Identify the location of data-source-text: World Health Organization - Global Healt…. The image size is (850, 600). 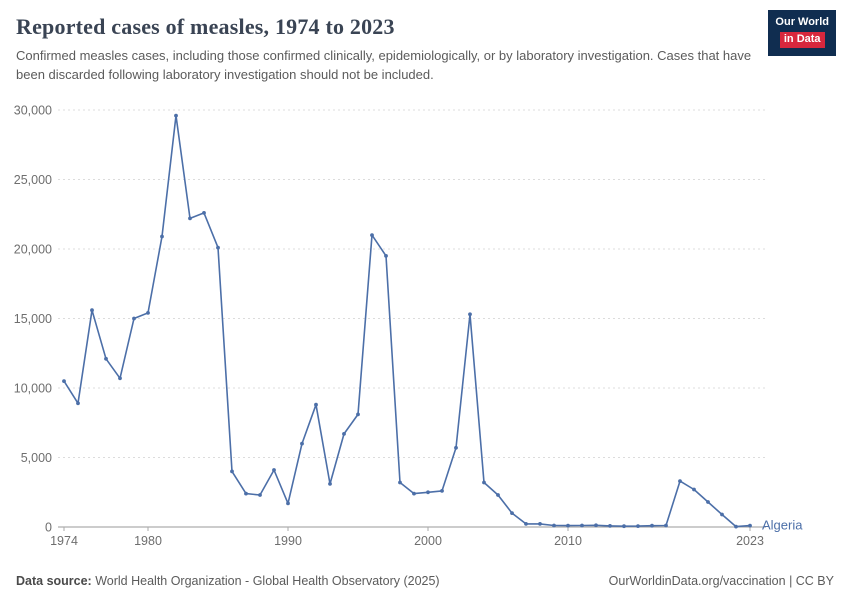
(267, 581).